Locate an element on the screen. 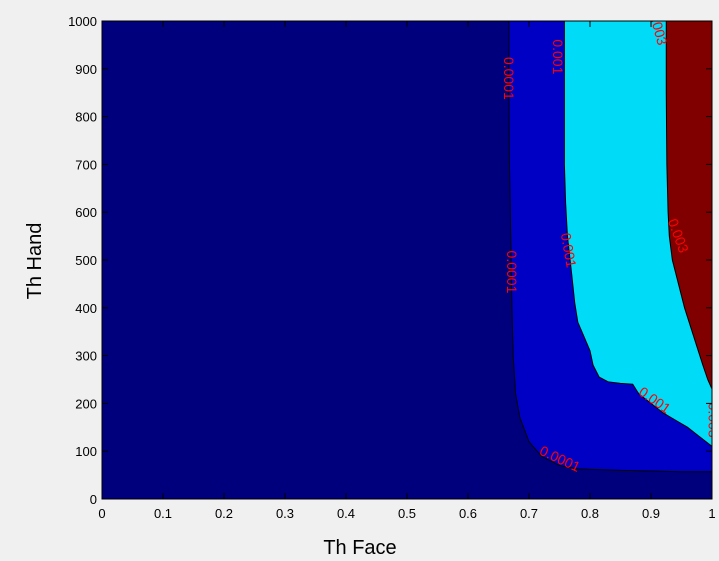 The image size is (719, 561). y-tick-label: 900 is located at coordinates (86, 69).